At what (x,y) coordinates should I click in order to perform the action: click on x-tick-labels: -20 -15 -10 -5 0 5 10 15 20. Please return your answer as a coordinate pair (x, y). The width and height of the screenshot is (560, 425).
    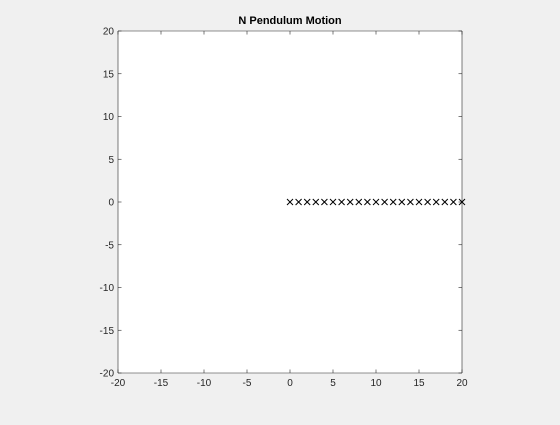
    Looking at the image, I should click on (289, 383).